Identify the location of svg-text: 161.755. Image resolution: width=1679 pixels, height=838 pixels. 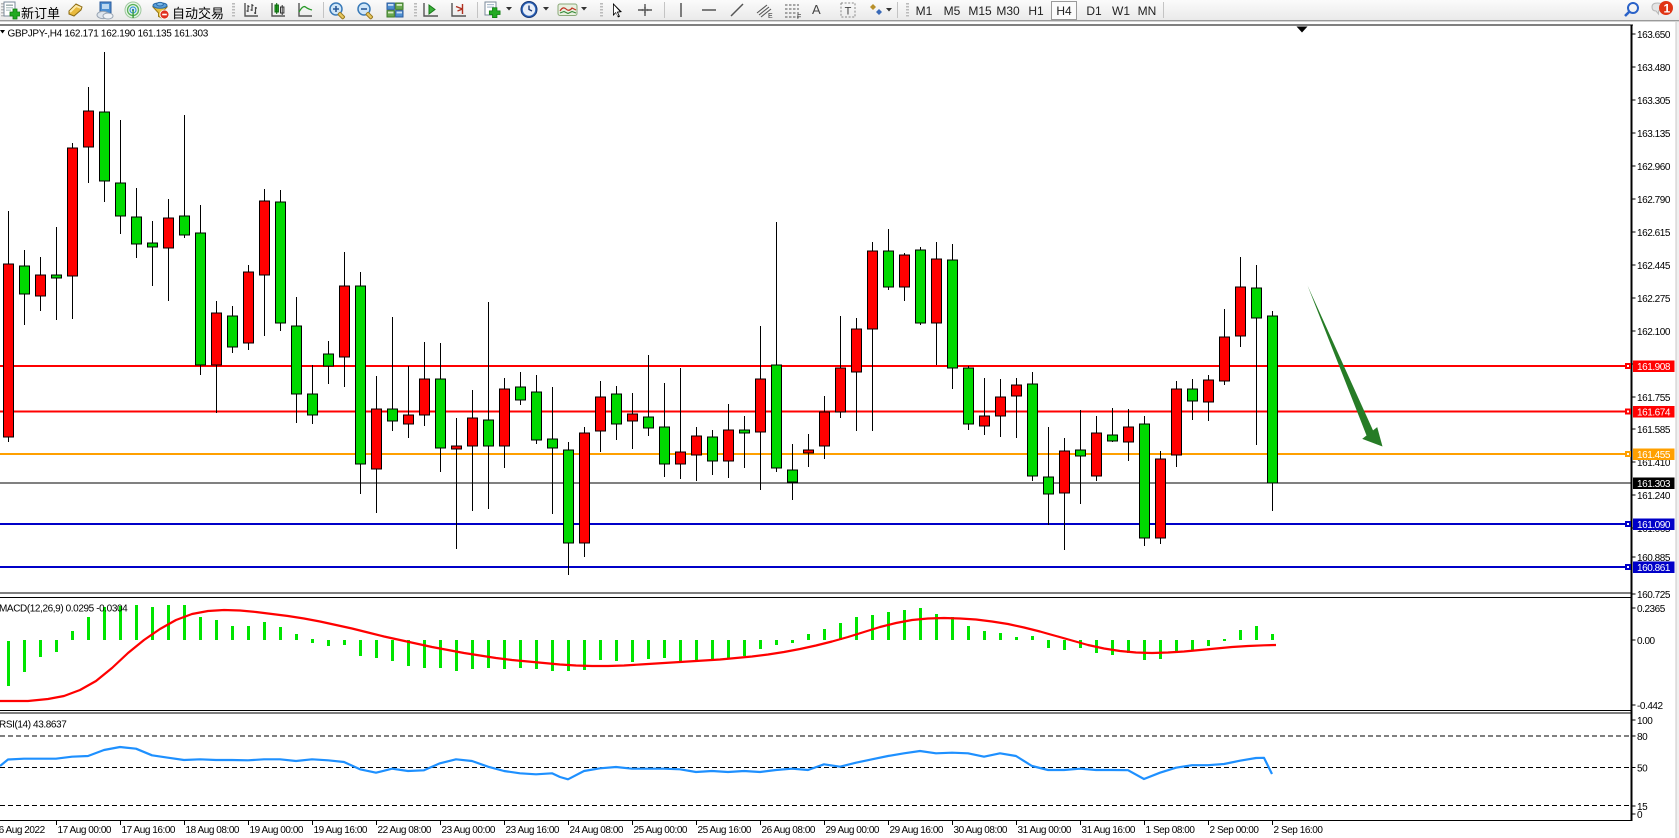
(1654, 398).